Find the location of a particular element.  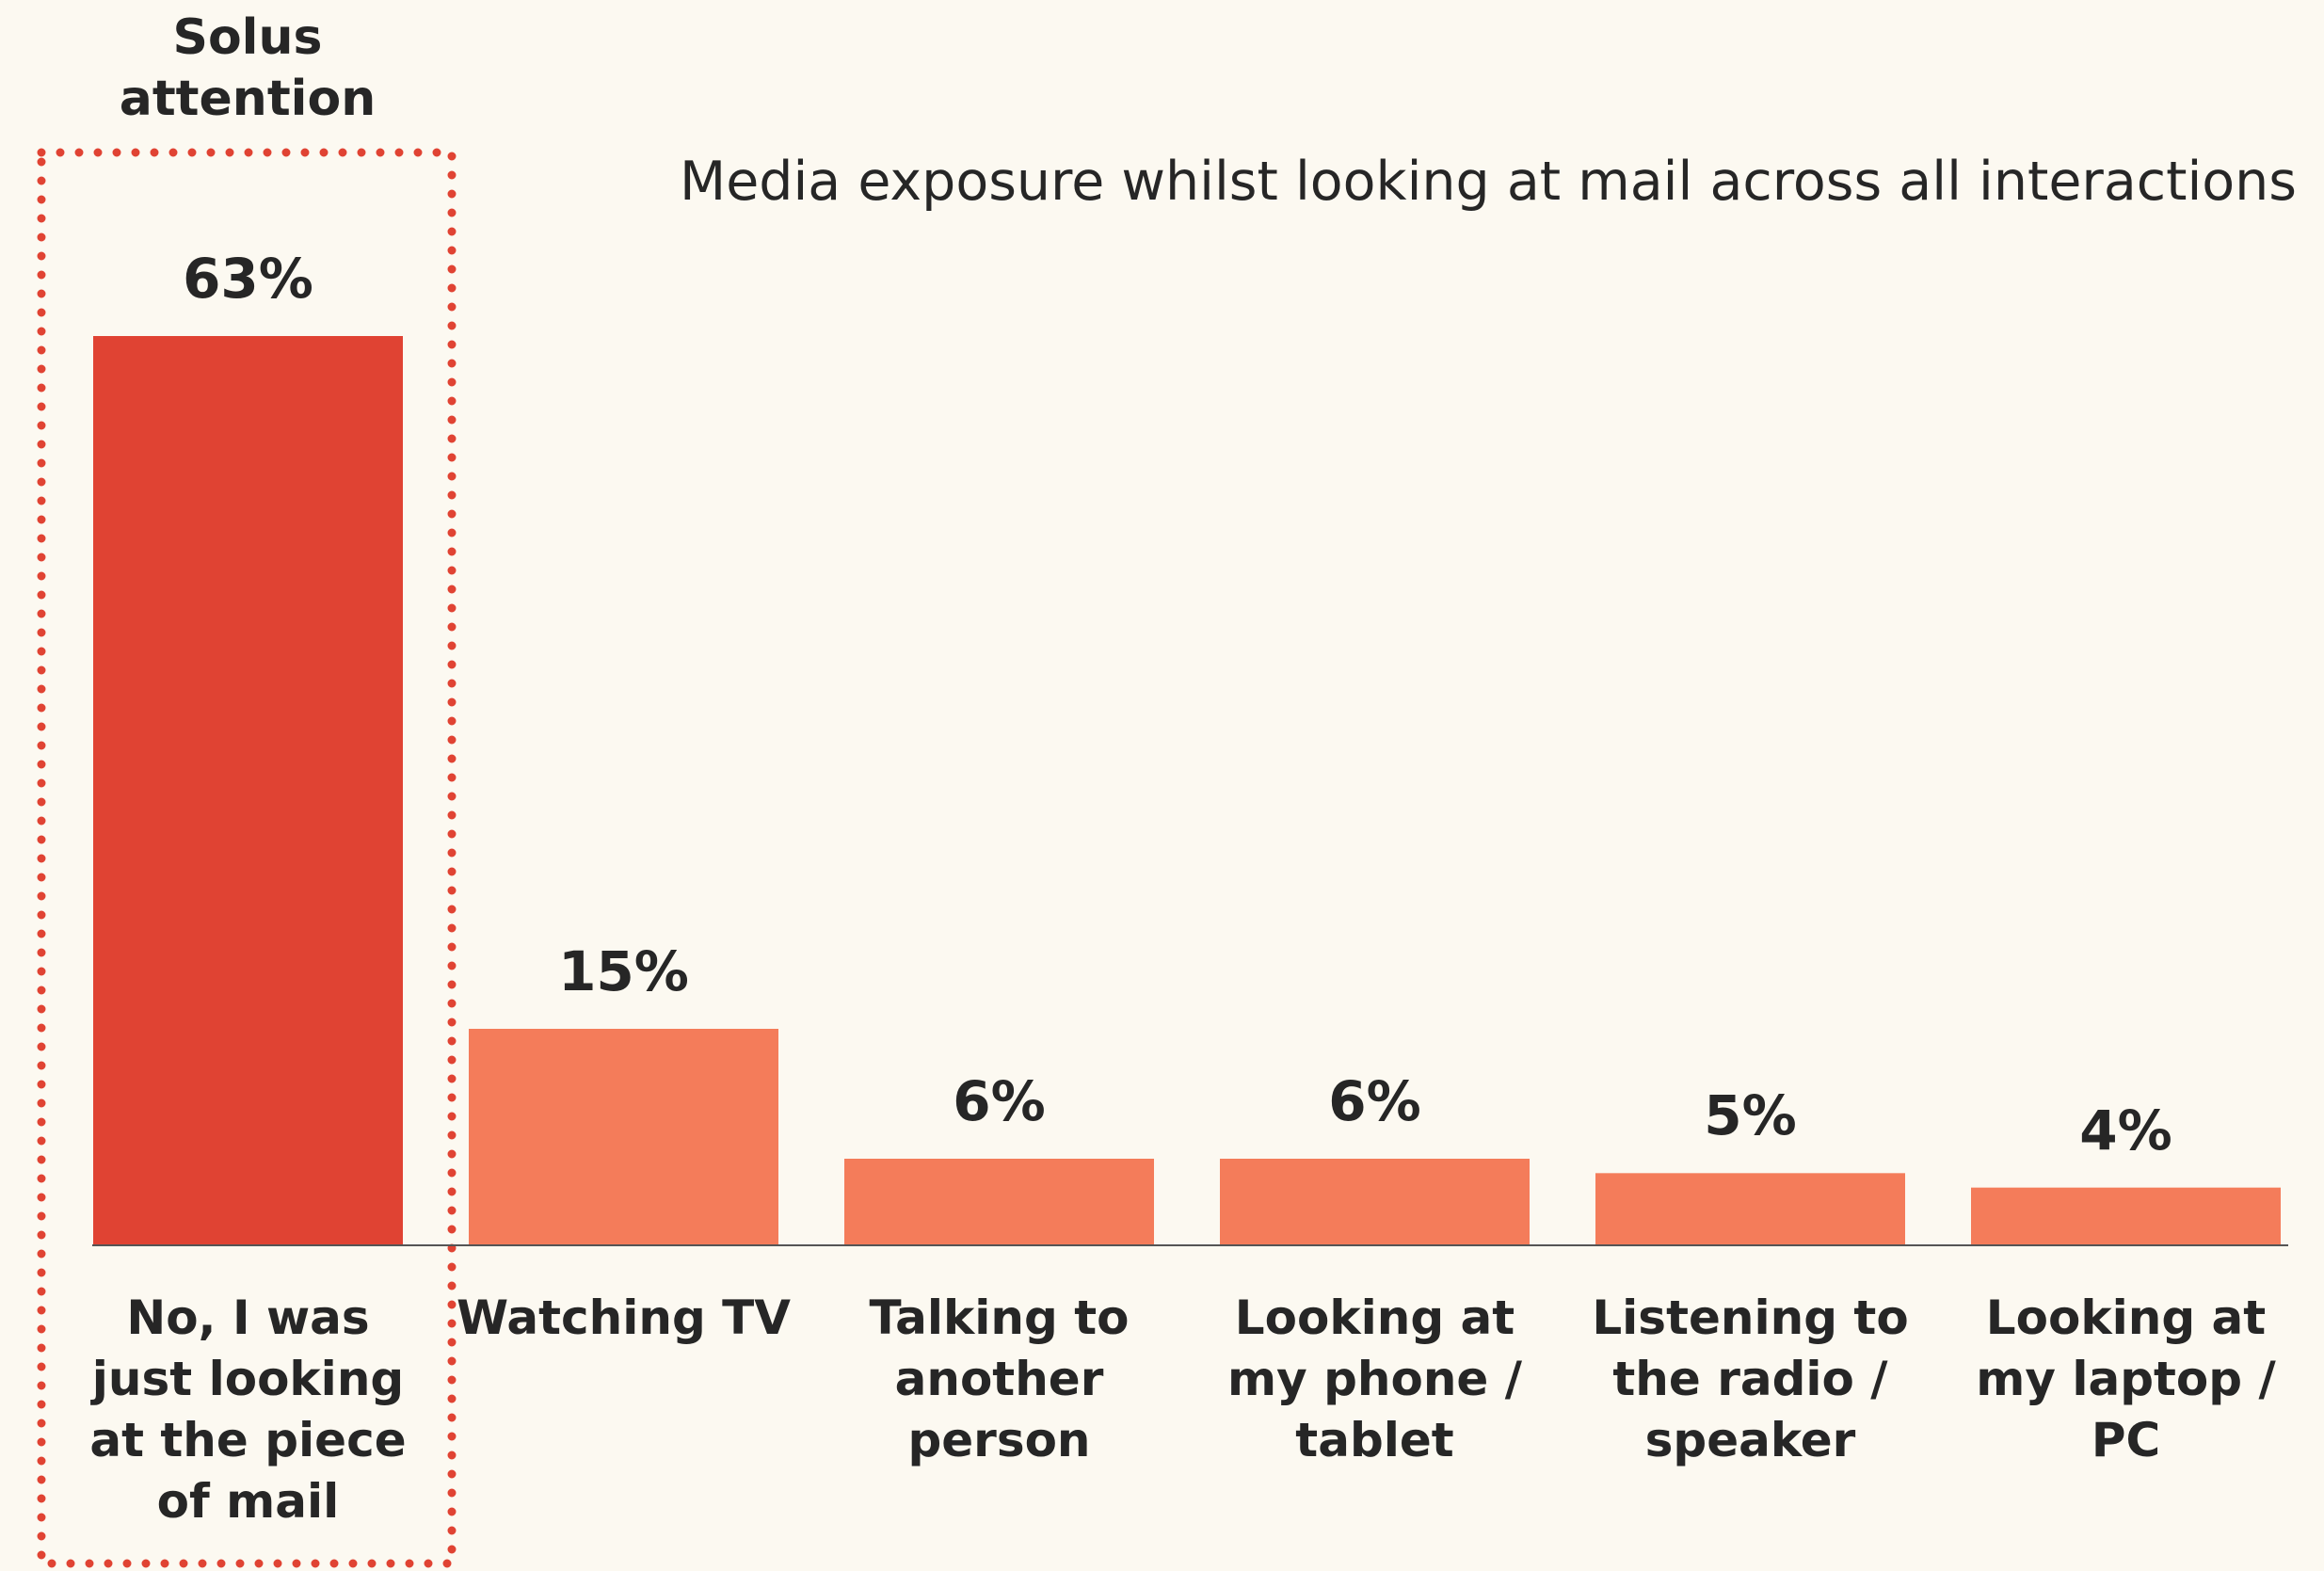

annotation: Solus attention is located at coordinates (248, 68).